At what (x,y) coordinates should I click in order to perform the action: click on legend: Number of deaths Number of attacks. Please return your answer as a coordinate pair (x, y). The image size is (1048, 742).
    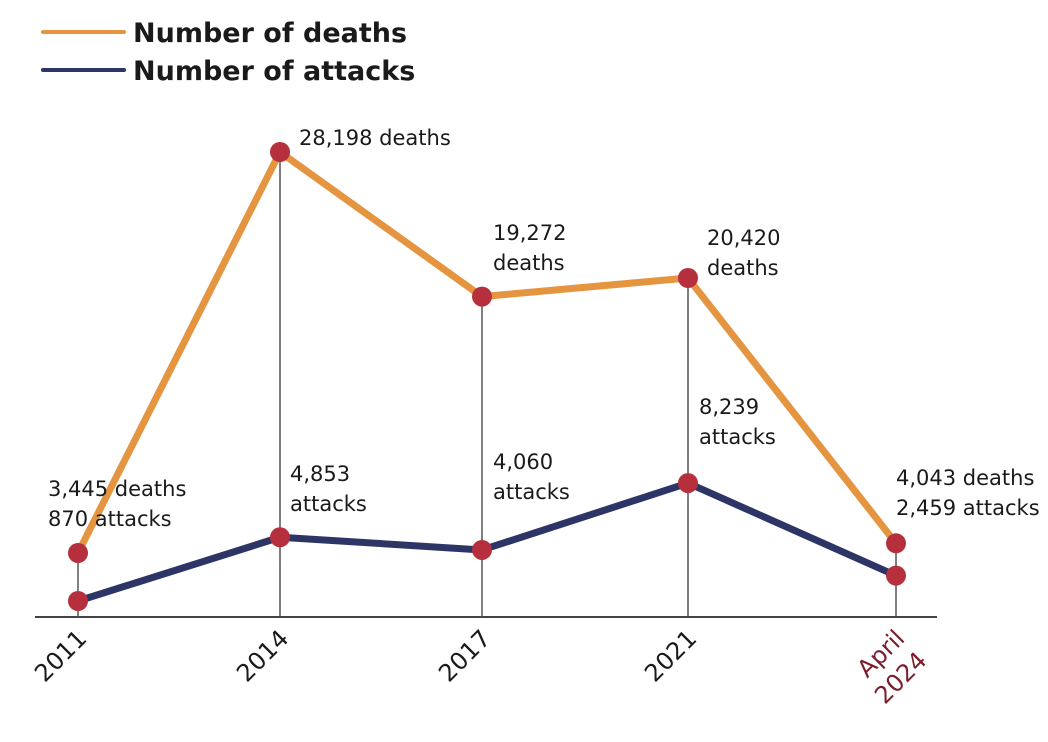
    Looking at the image, I should click on (228, 52).